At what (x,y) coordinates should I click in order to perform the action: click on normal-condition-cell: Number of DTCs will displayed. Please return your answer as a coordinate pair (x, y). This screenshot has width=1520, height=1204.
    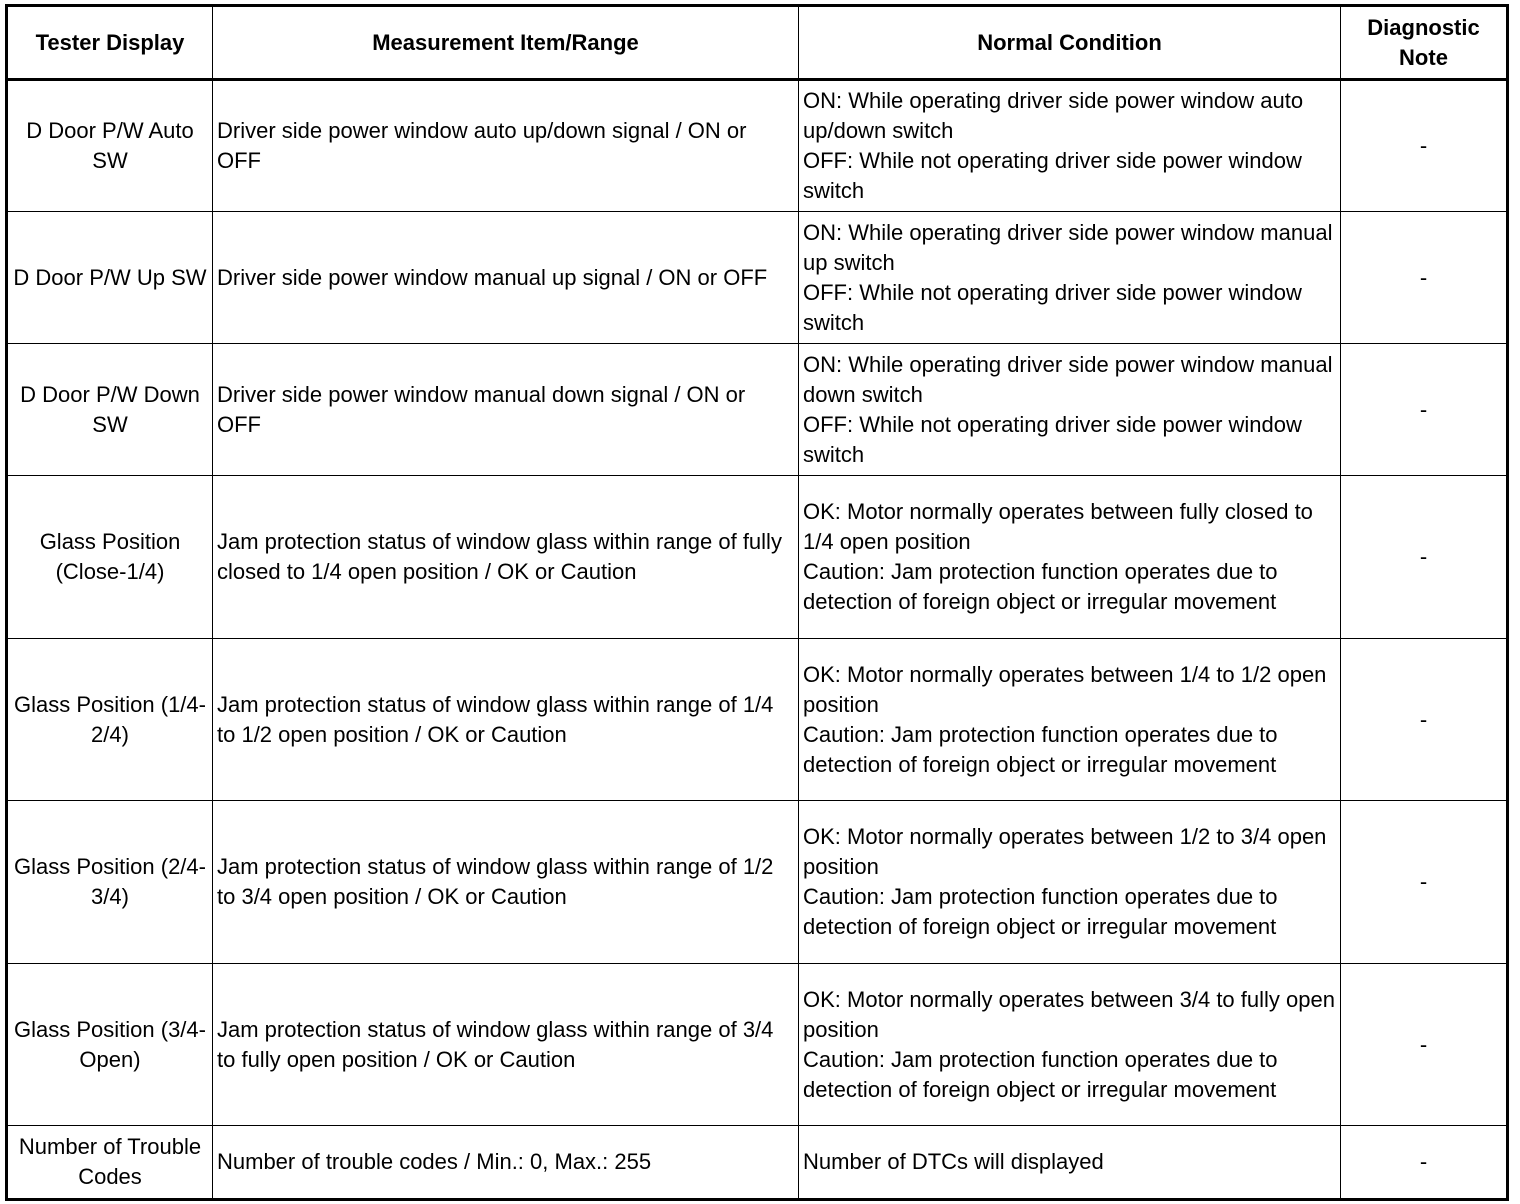
    Looking at the image, I should click on (1069, 1162).